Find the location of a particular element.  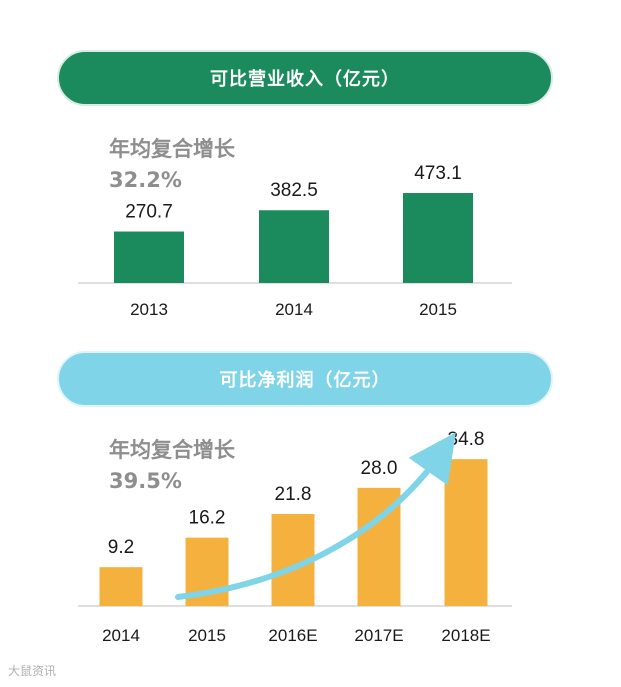

data-label: 21.8 is located at coordinates (293, 494).